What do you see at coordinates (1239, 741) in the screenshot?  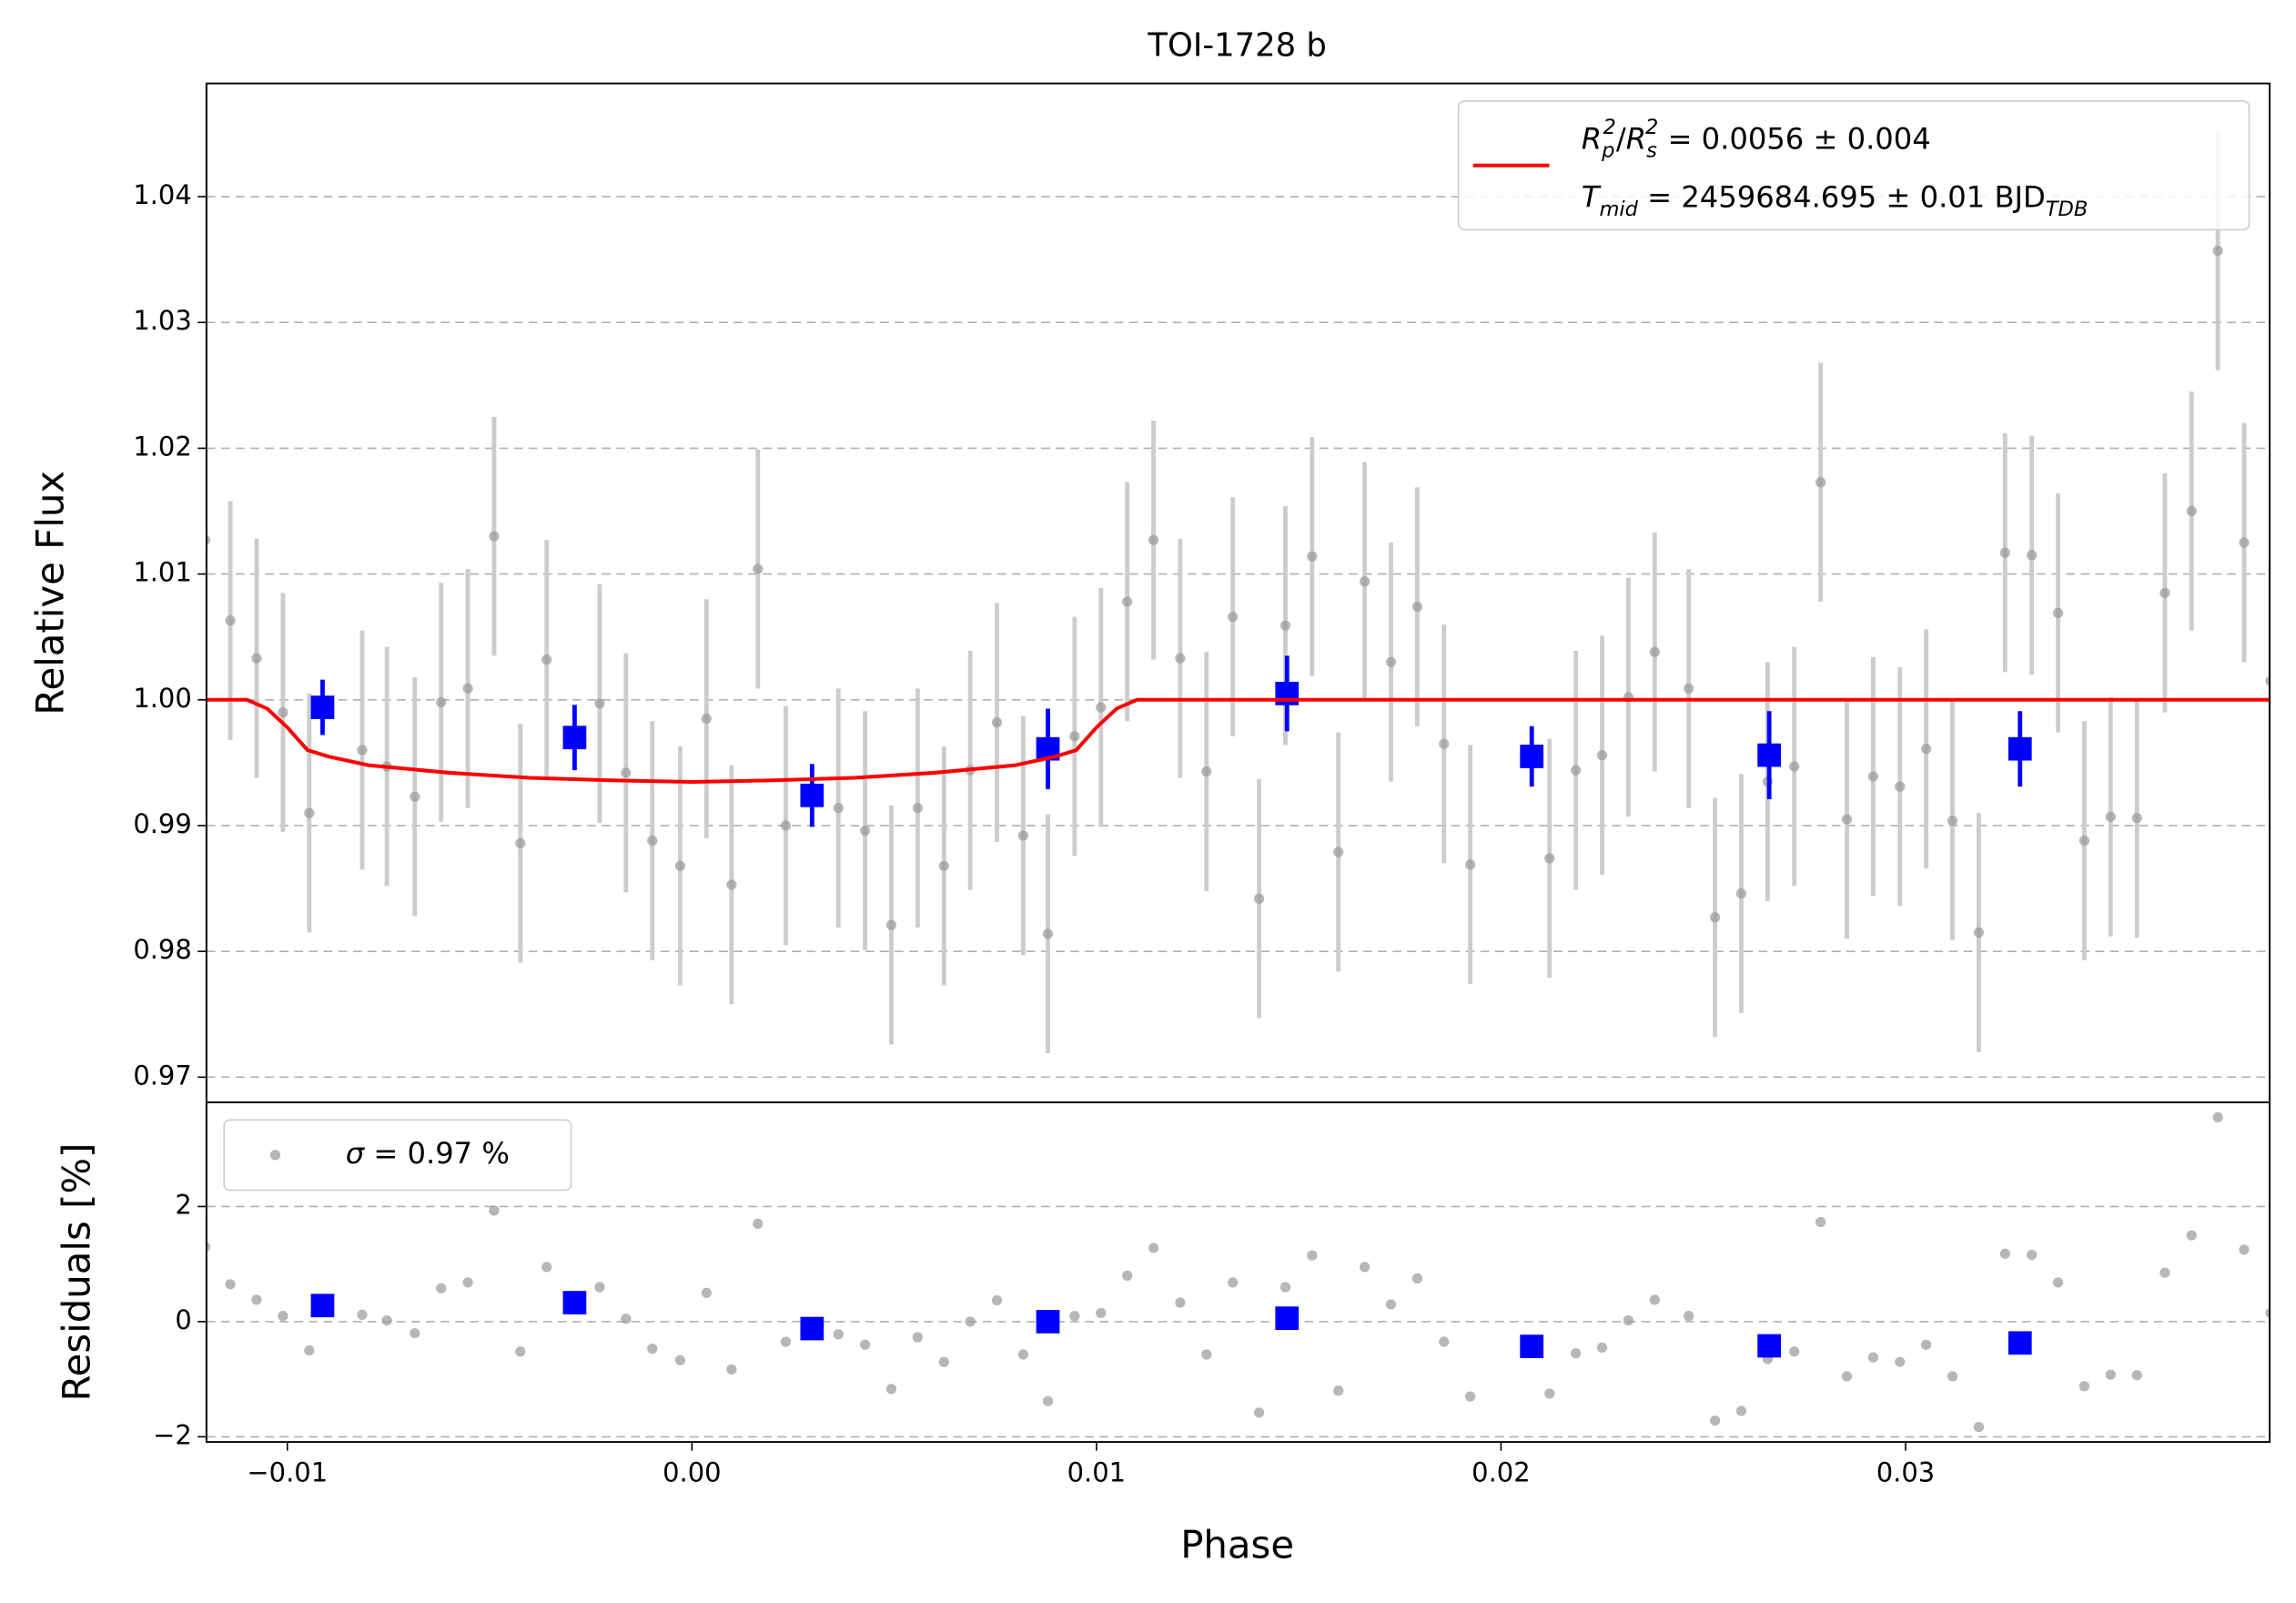 I see `model-line` at bounding box center [1239, 741].